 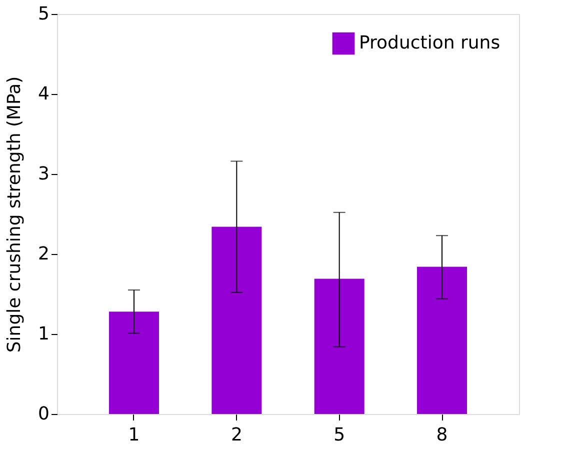 What do you see at coordinates (134, 435) in the screenshot?
I see `x-tick-label: 1` at bounding box center [134, 435].